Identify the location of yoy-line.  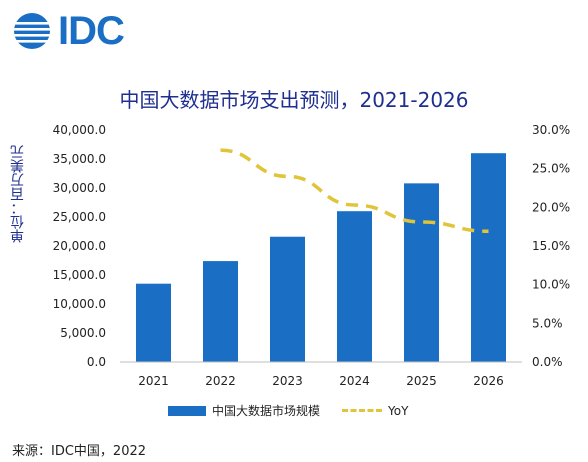
(354, 191).